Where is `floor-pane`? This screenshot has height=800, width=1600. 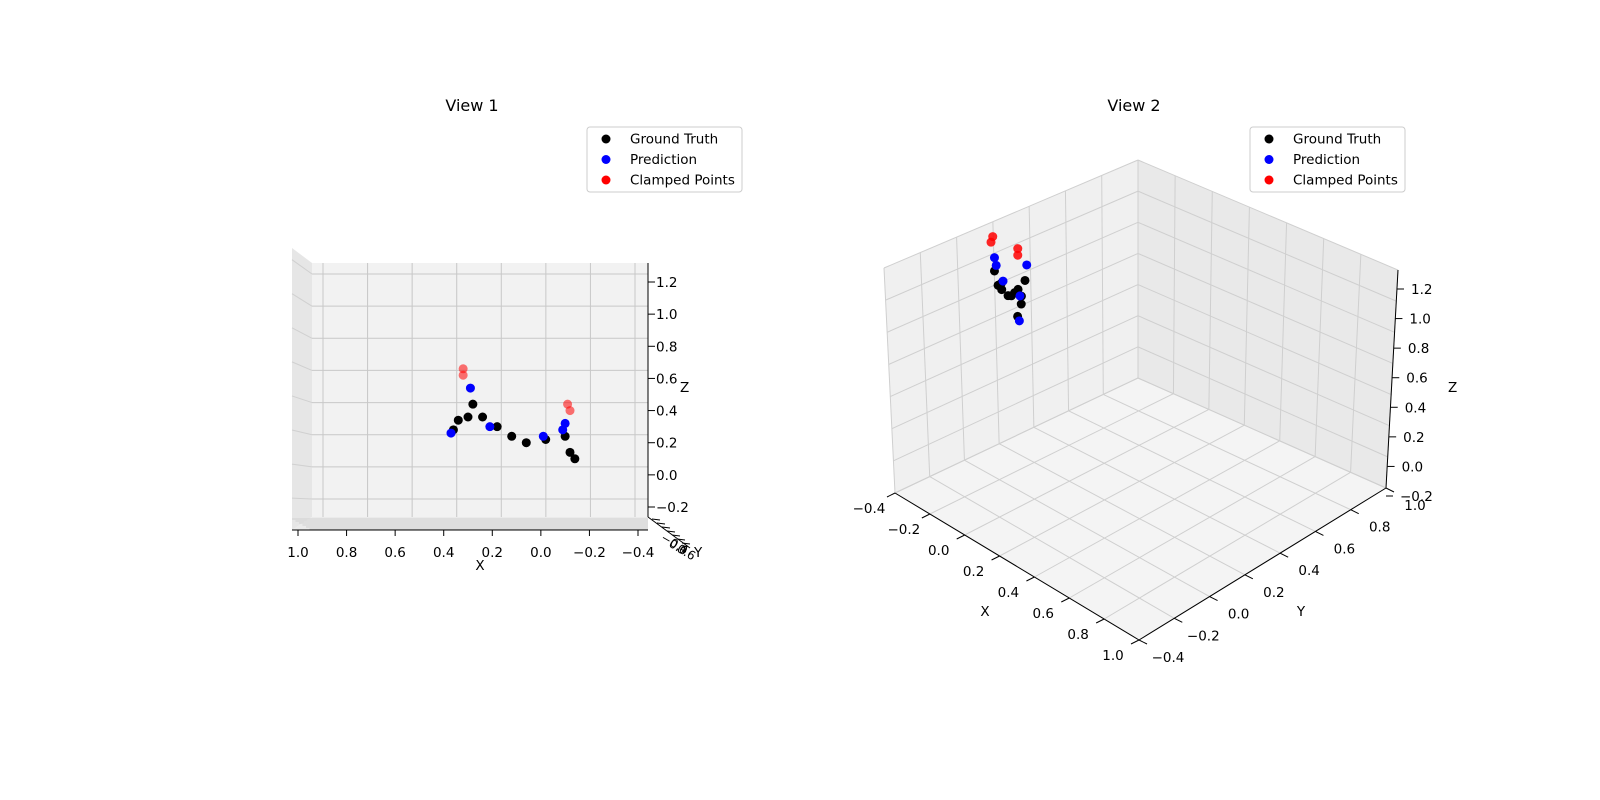
floor-pane is located at coordinates (1140, 509).